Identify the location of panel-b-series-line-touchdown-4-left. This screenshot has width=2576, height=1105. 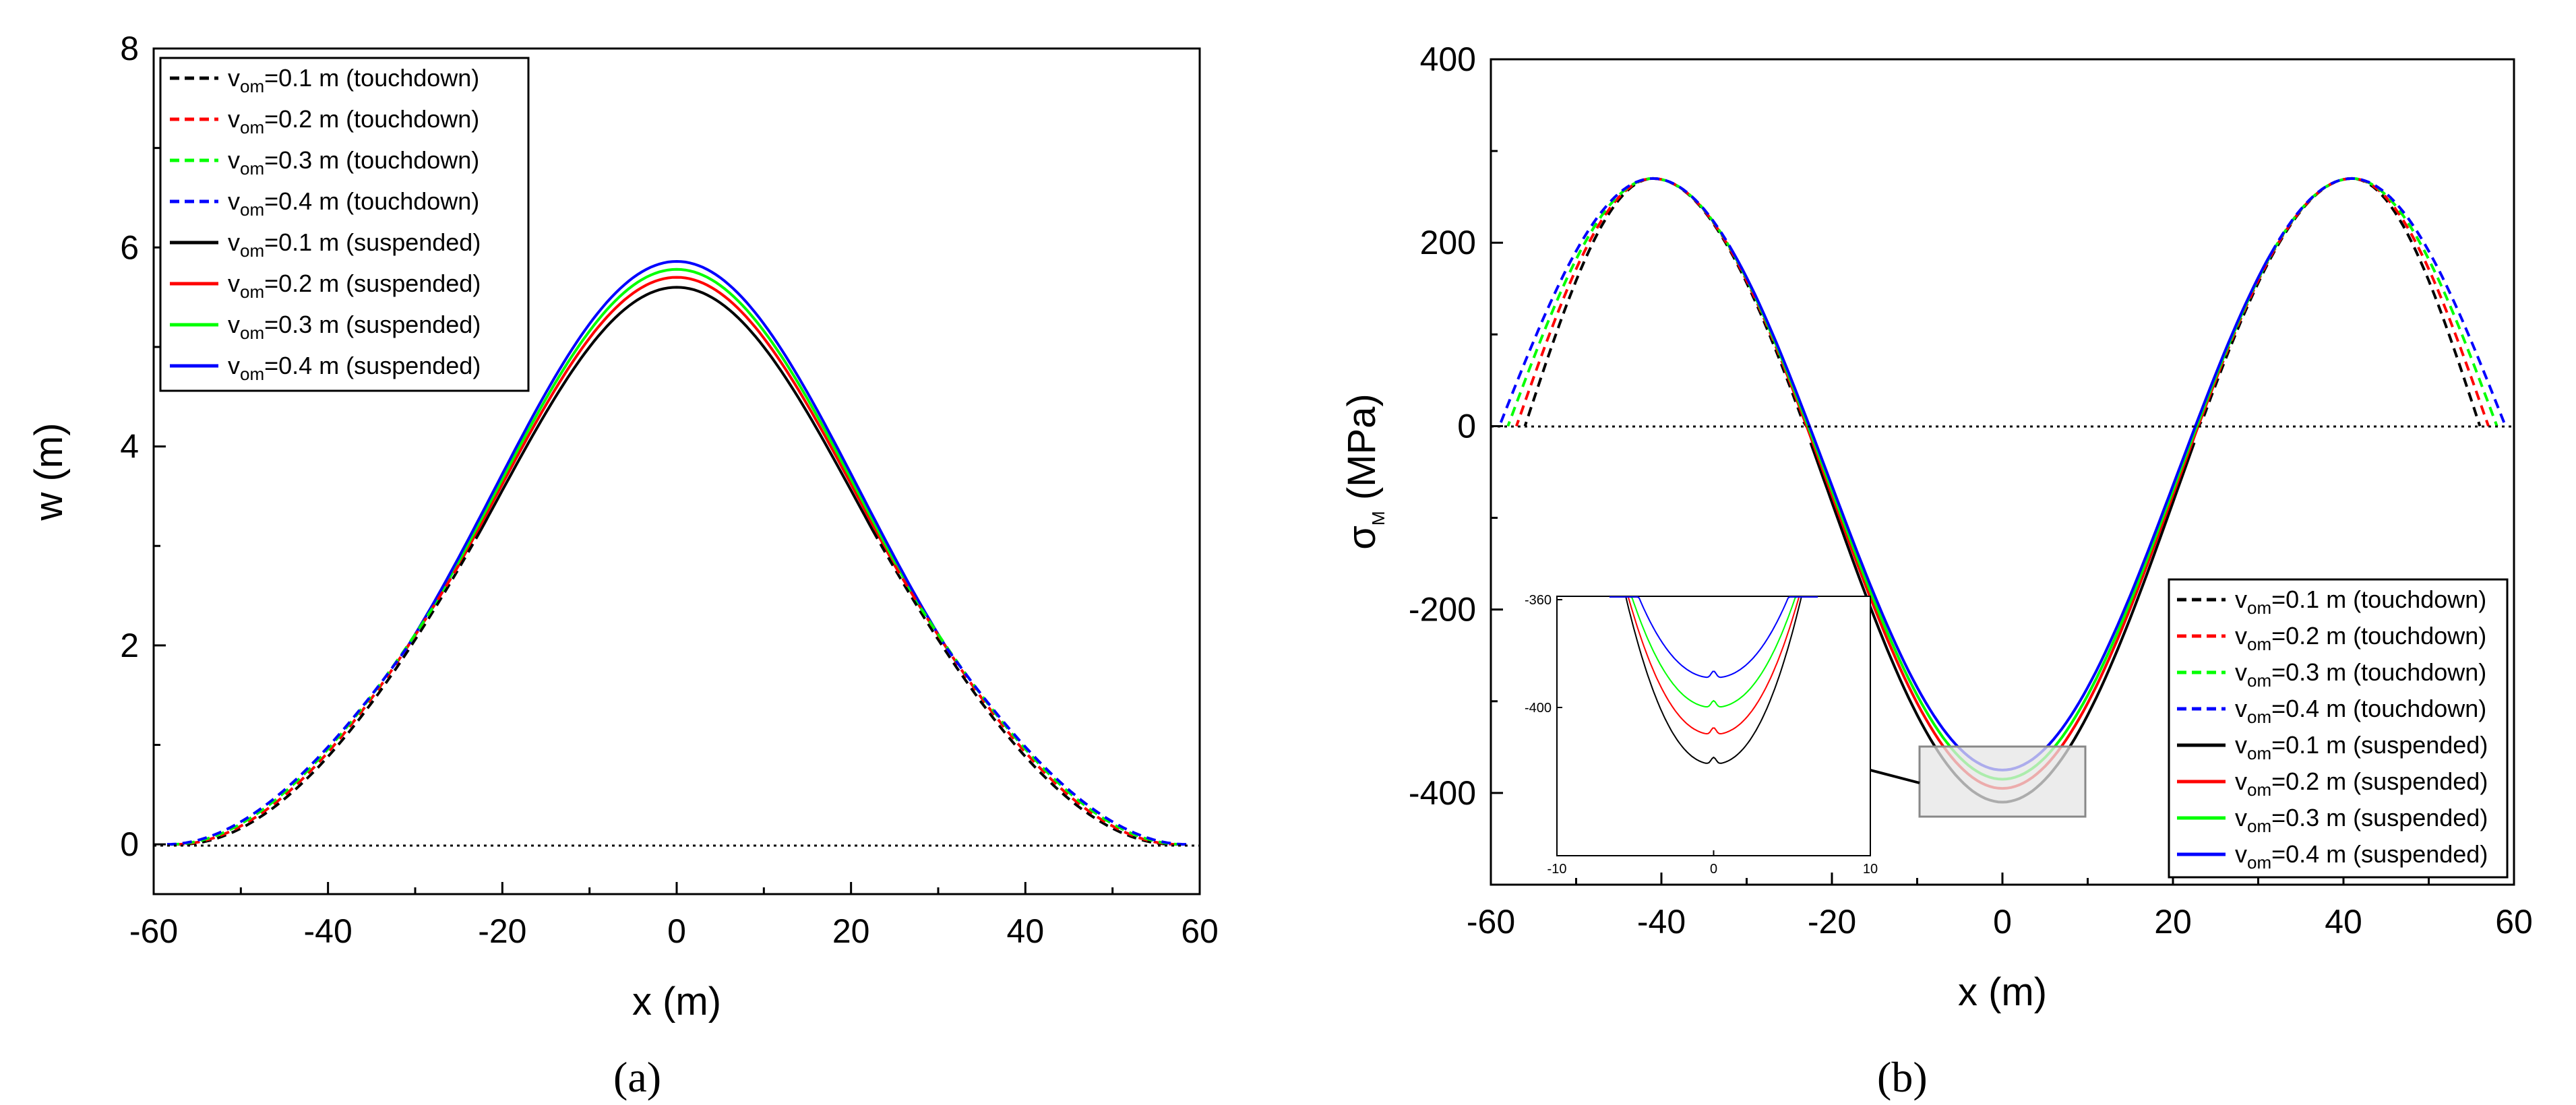
(1617, 302).